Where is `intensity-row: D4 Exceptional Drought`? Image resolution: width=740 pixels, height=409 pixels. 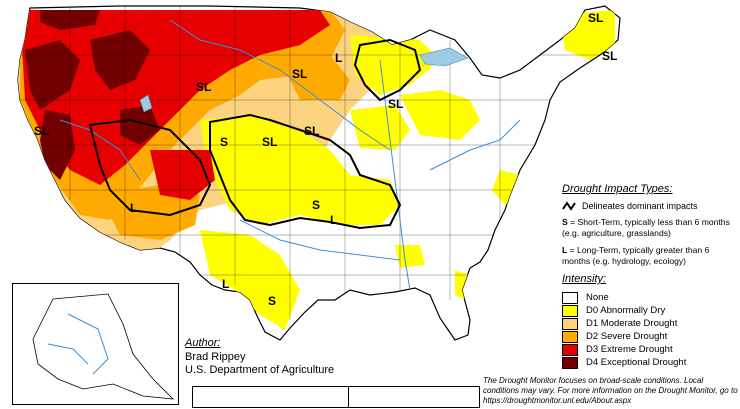
intensity-row: D4 Exceptional Drought is located at coordinates (650, 362).